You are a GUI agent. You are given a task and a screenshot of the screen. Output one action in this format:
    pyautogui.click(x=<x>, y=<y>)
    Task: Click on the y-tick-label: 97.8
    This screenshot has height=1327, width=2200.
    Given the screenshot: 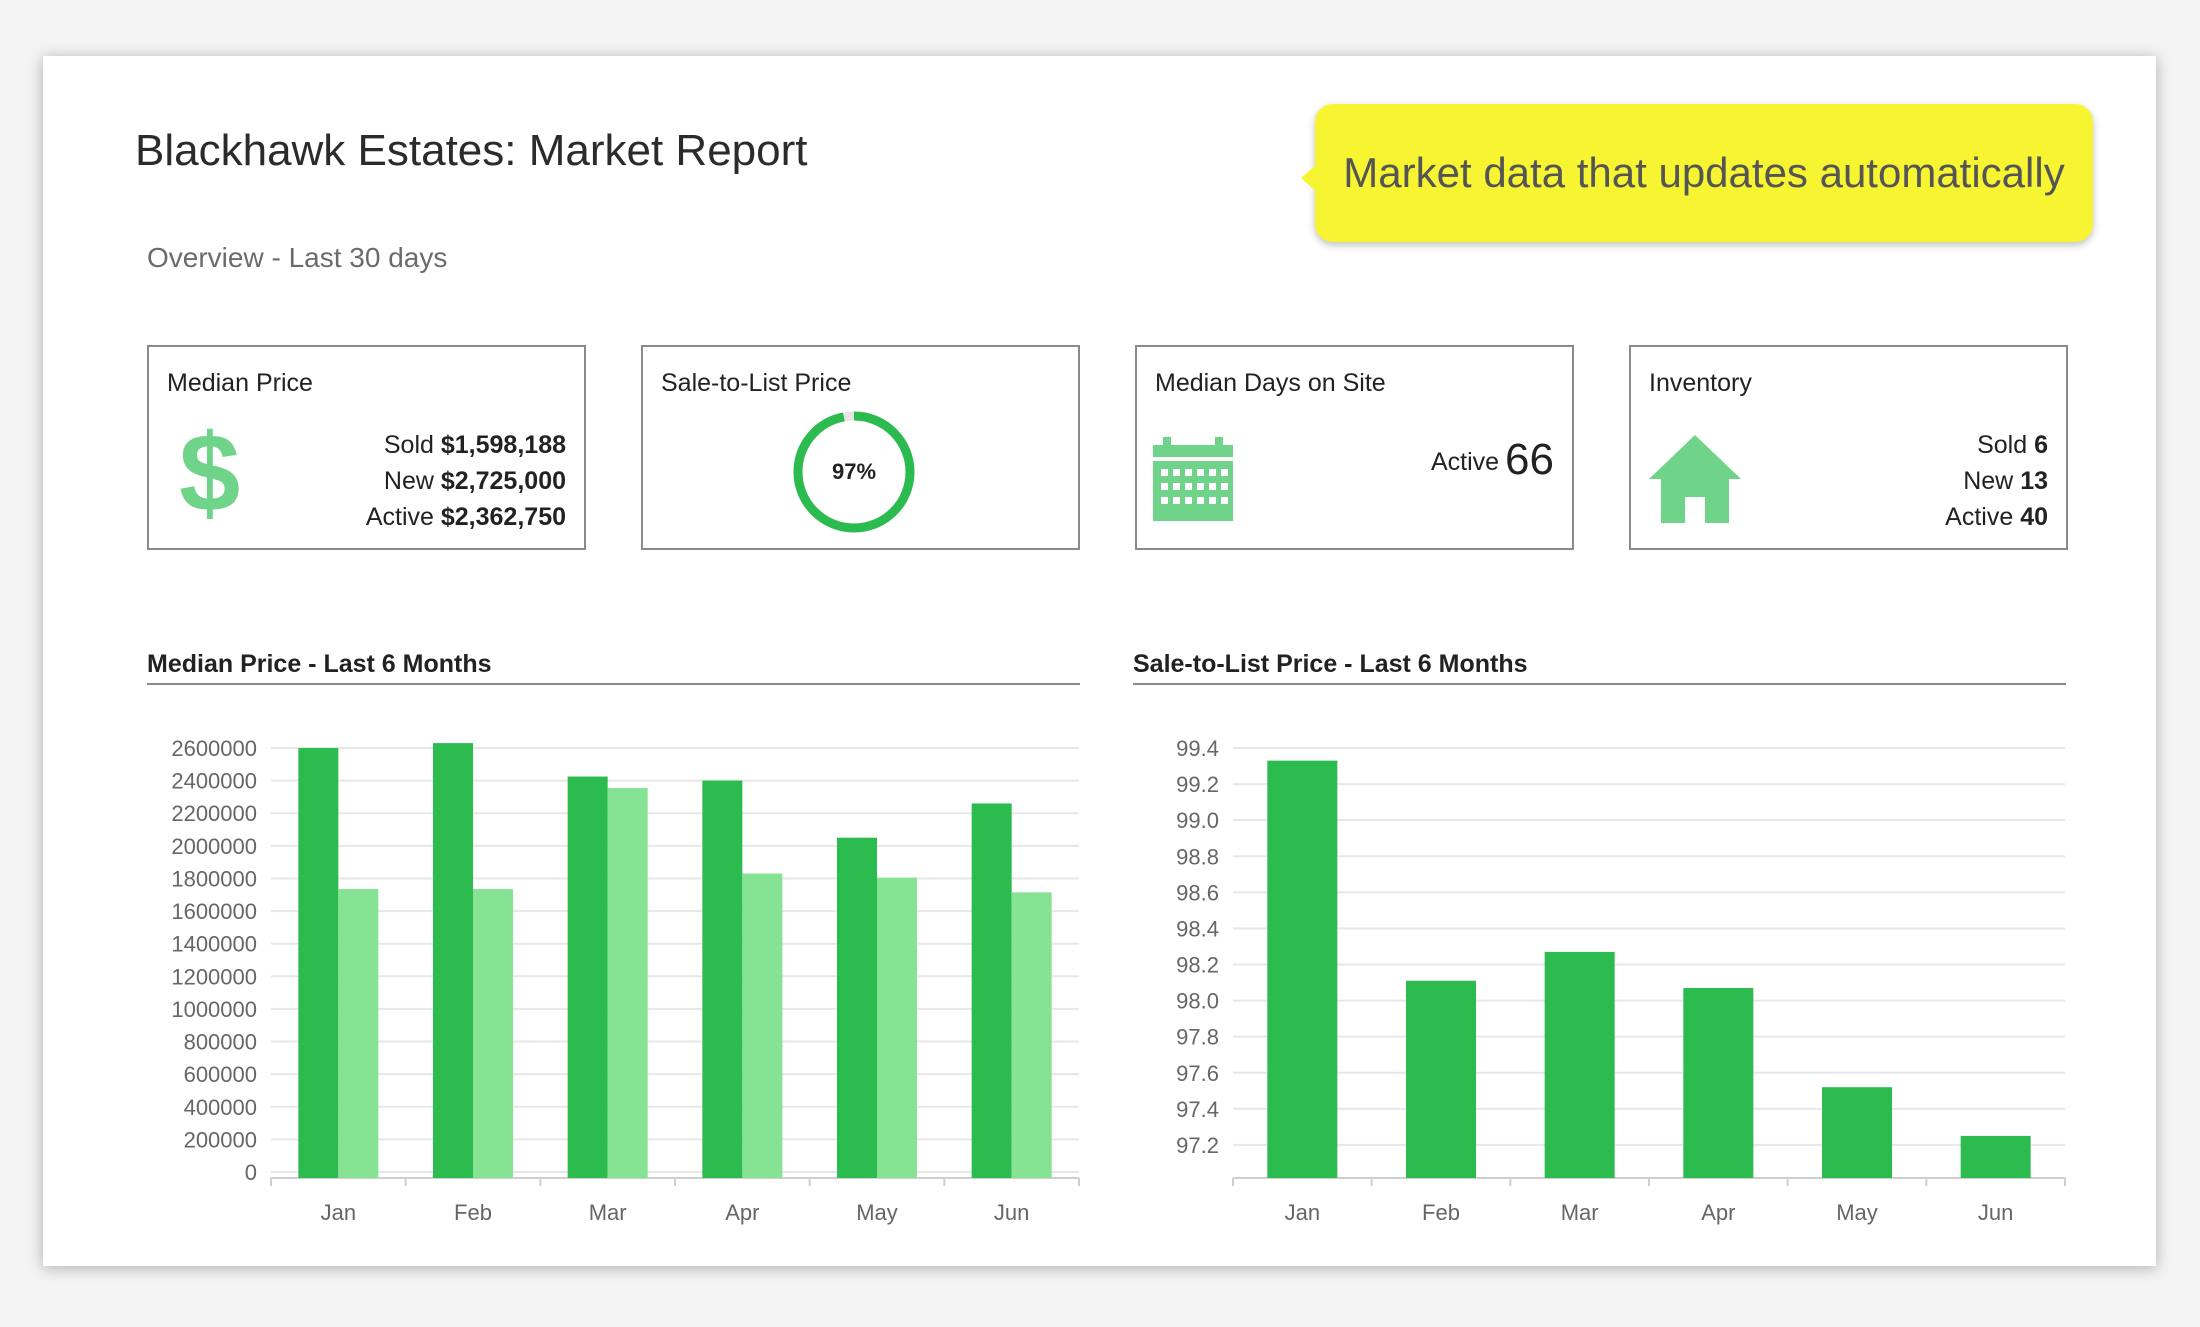 What is the action you would take?
    pyautogui.click(x=1197, y=1037)
    